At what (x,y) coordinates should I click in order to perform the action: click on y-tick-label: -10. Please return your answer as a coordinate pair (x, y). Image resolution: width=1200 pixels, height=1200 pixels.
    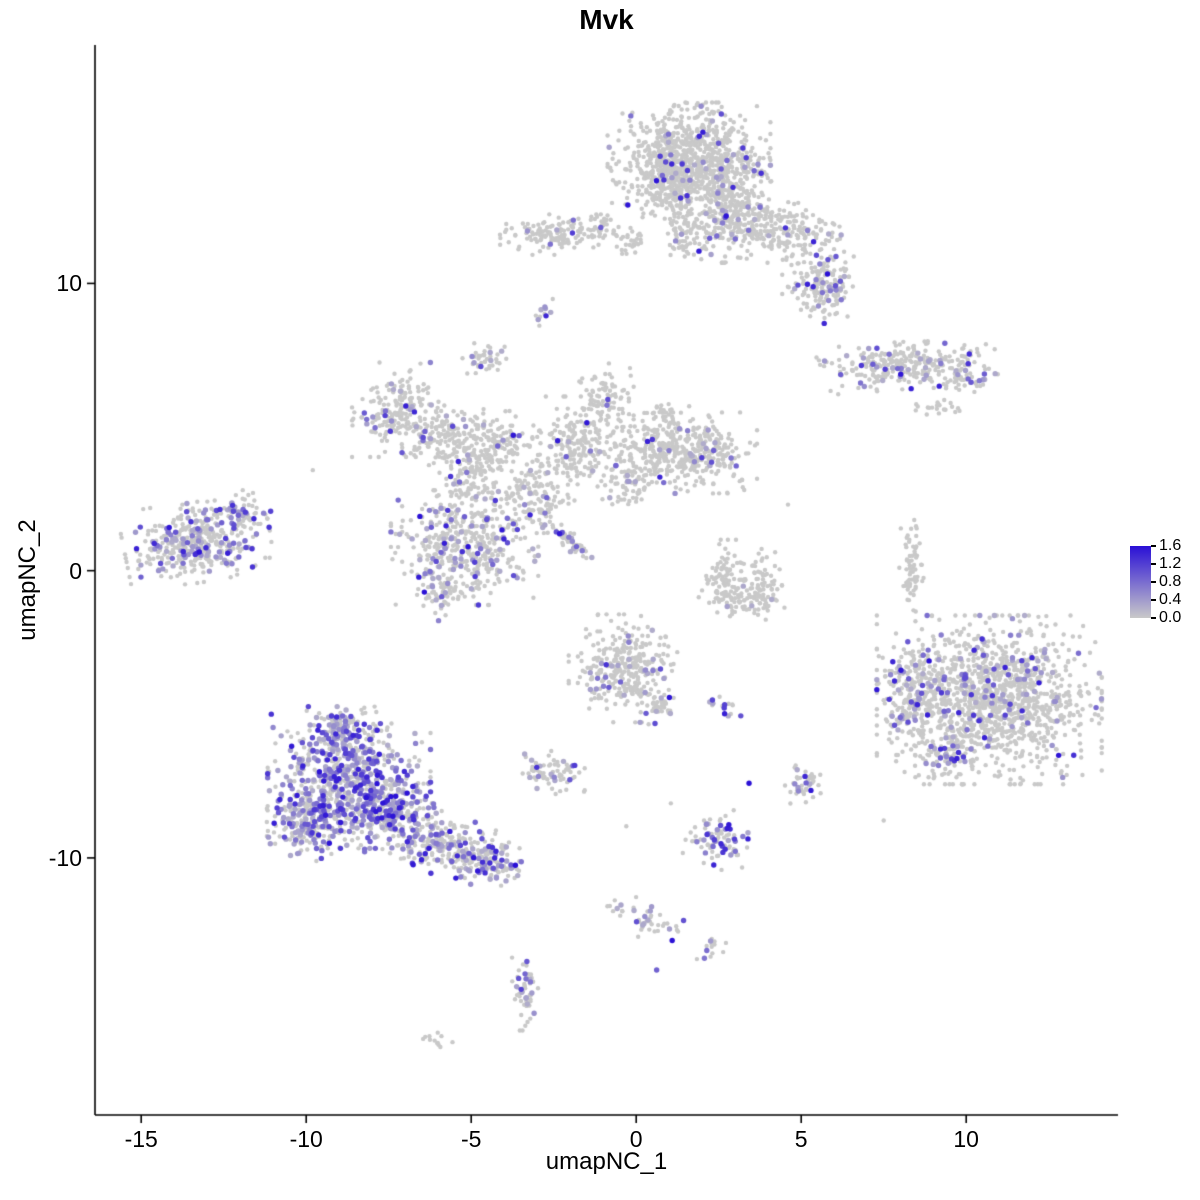
    Looking at the image, I should click on (65, 857).